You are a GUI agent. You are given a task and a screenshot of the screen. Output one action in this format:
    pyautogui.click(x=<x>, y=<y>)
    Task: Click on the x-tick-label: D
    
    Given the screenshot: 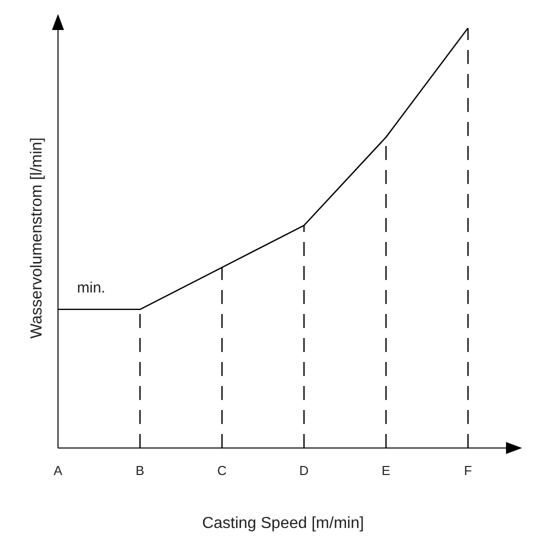 What is the action you would take?
    pyautogui.click(x=304, y=470)
    